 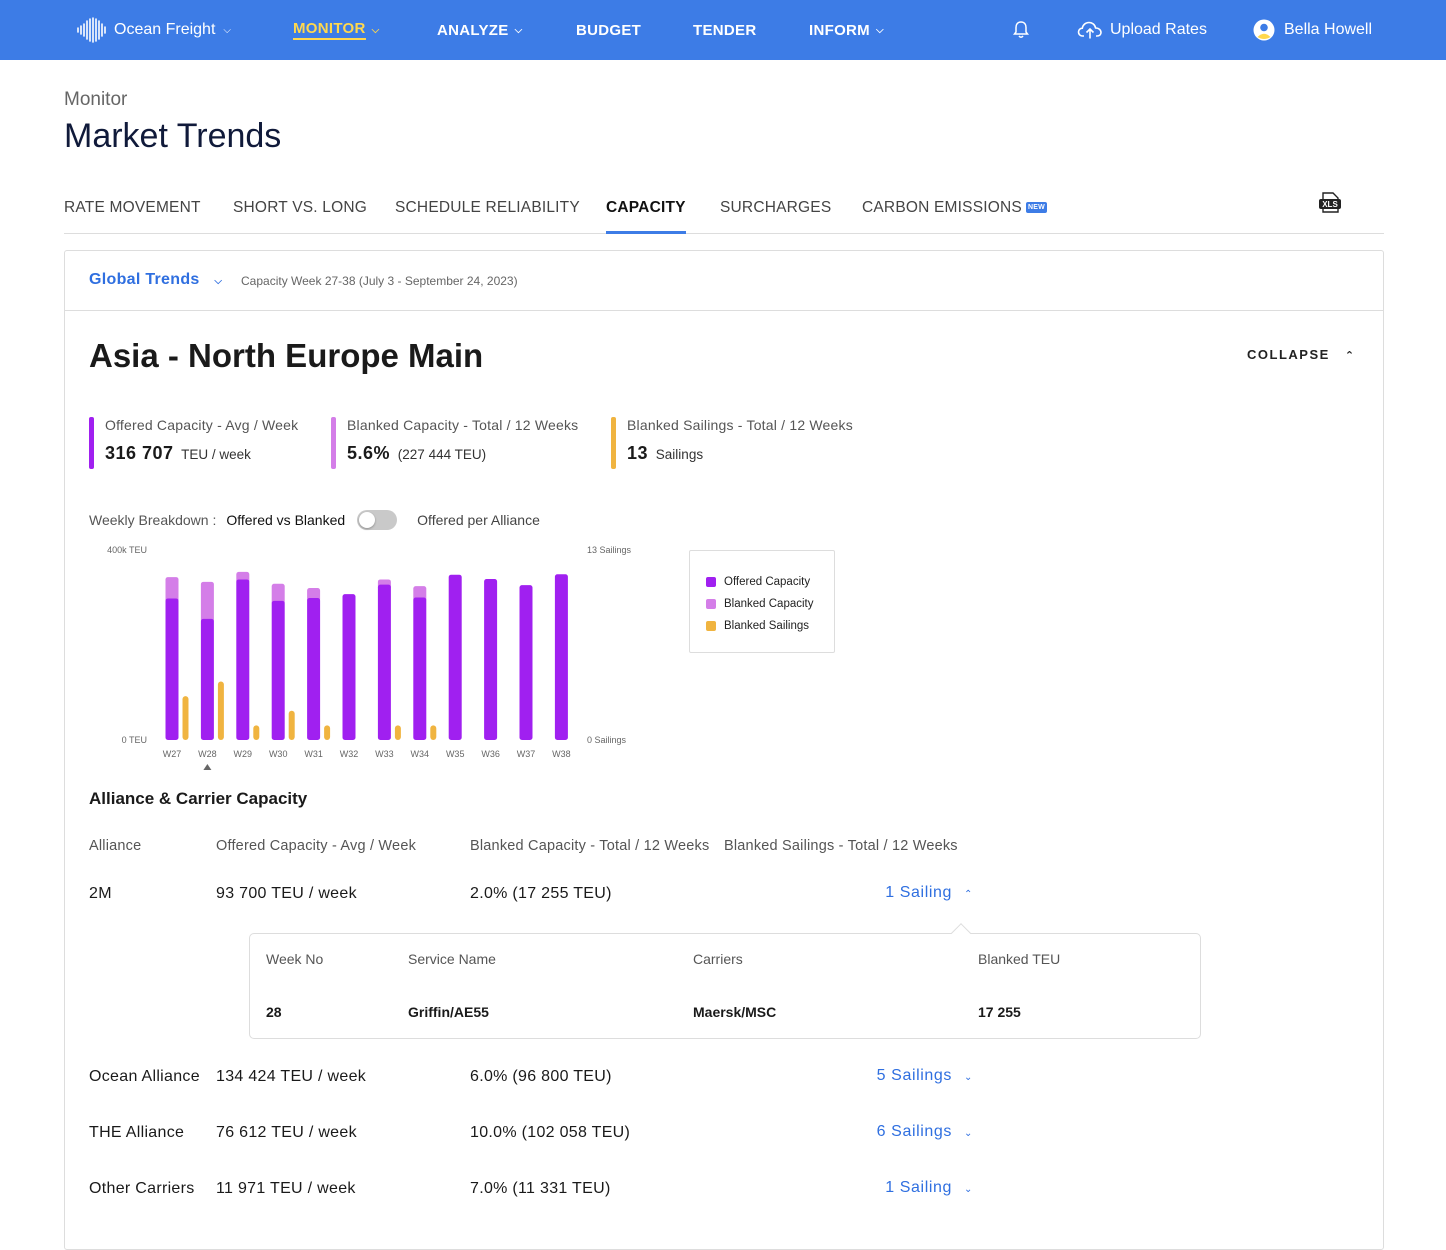 I want to click on kpi-unit: Sailings, so click(x=679, y=454).